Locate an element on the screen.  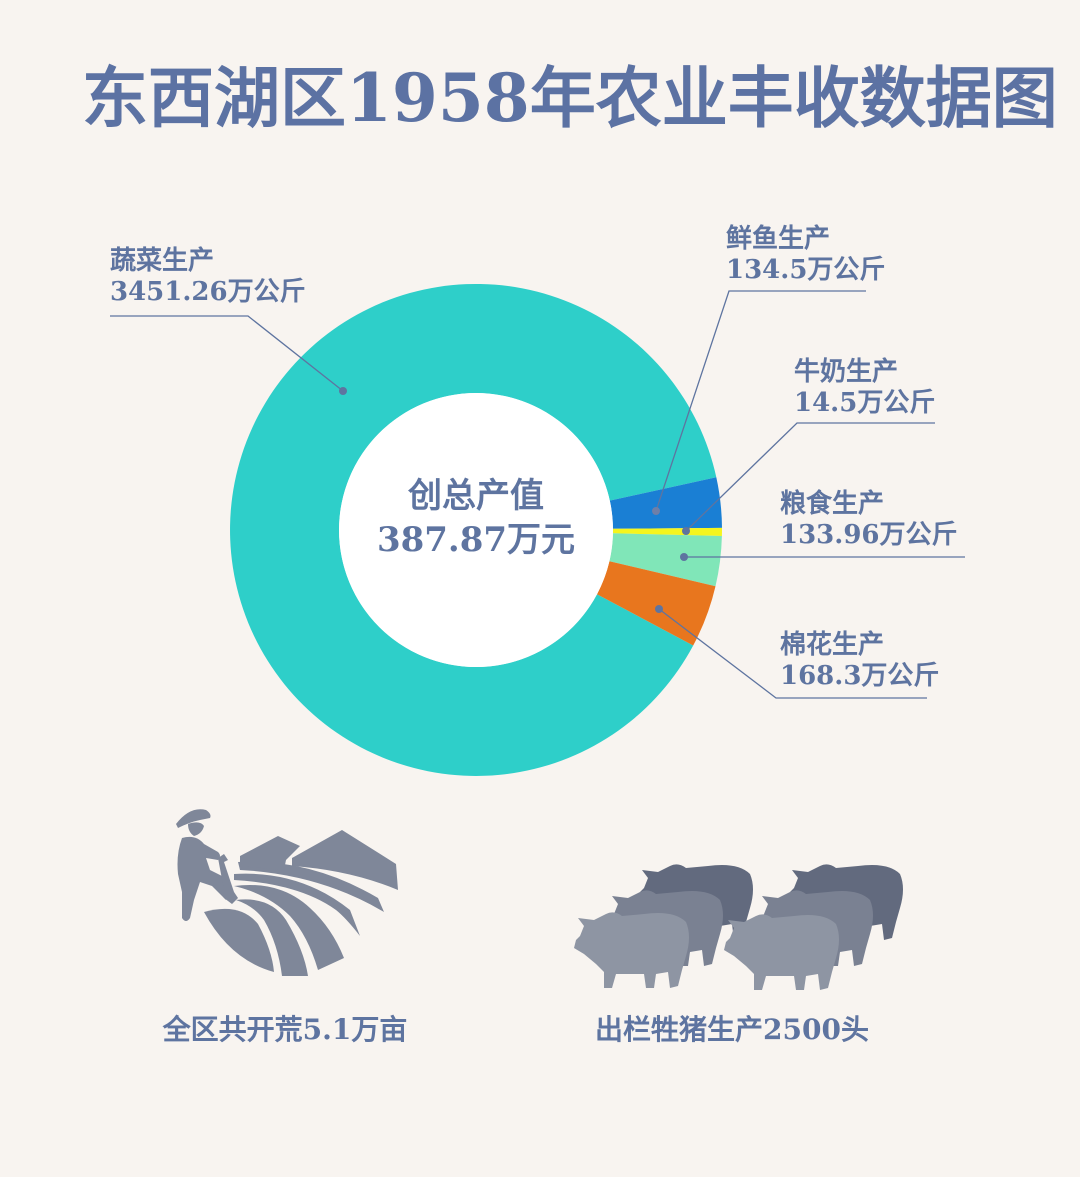
label-milk: 牛奶生产 14.5万公斤 is located at coordinates (864, 388).